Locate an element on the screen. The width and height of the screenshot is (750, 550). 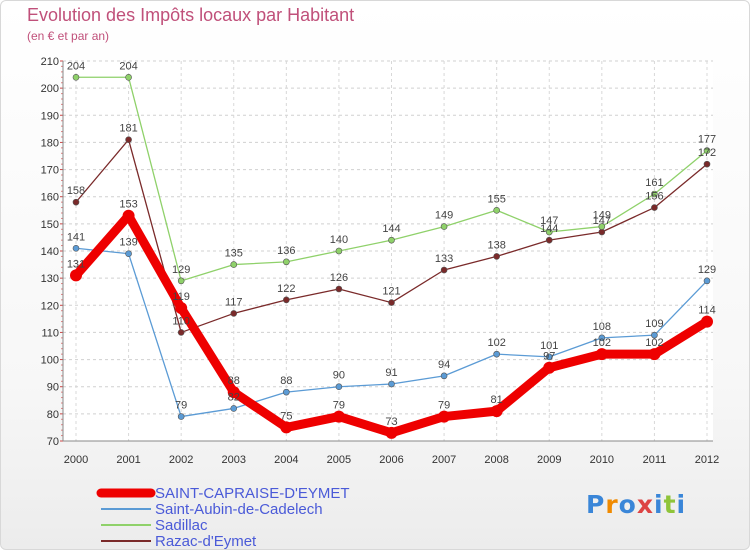
data-label: 129 is located at coordinates (181, 270).